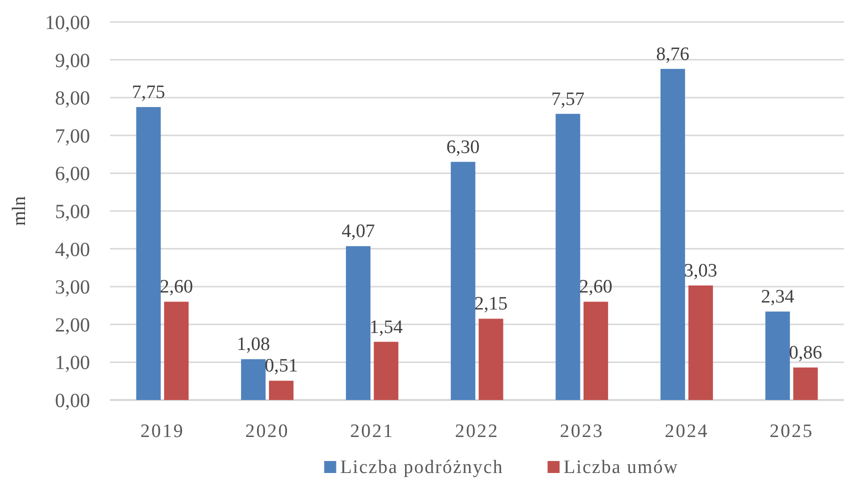 This screenshot has width=848, height=485. I want to click on y-tick-label: 2,00, so click(72, 325).